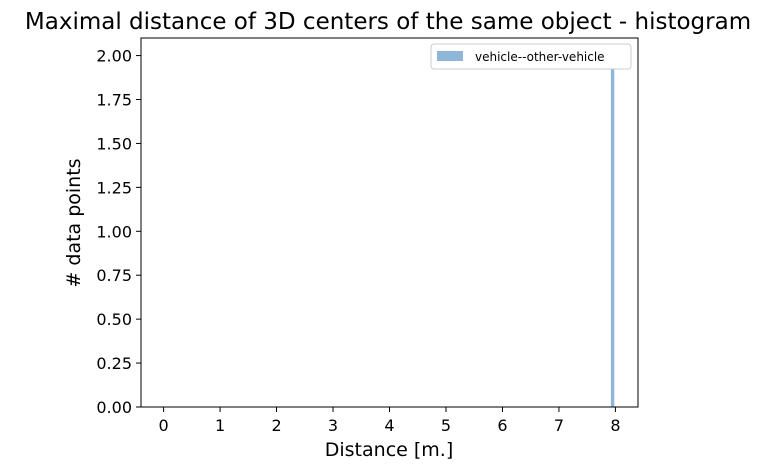 This screenshot has height=470, width=777. I want to click on x-tick-label: 7, so click(559, 425).